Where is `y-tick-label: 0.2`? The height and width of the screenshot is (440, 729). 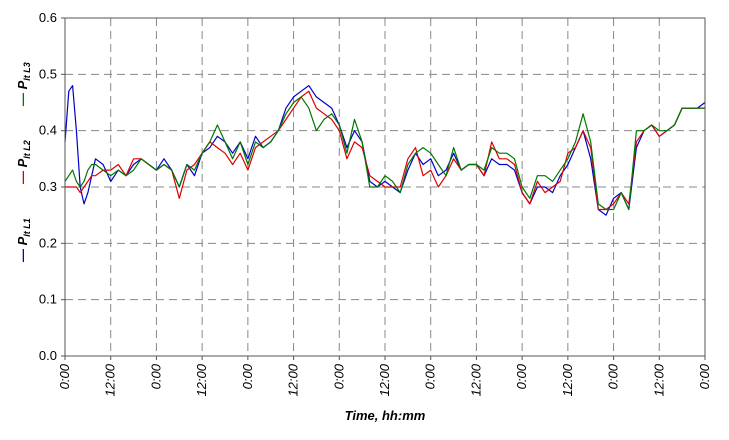 y-tick-label: 0.2 is located at coordinates (48, 242).